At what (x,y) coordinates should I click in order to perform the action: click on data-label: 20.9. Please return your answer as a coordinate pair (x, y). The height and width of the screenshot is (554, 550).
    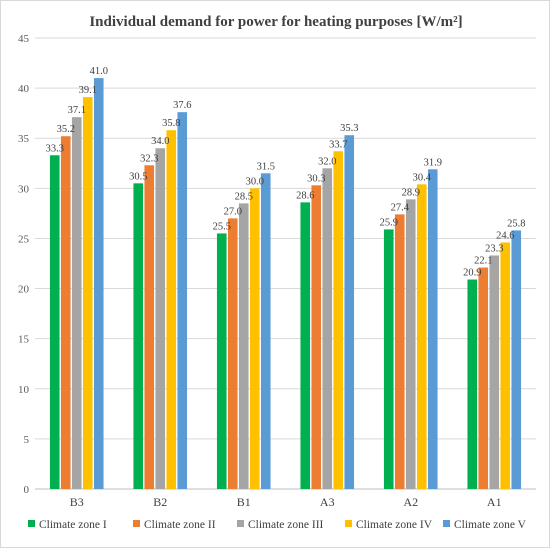
    Looking at the image, I should click on (472, 273).